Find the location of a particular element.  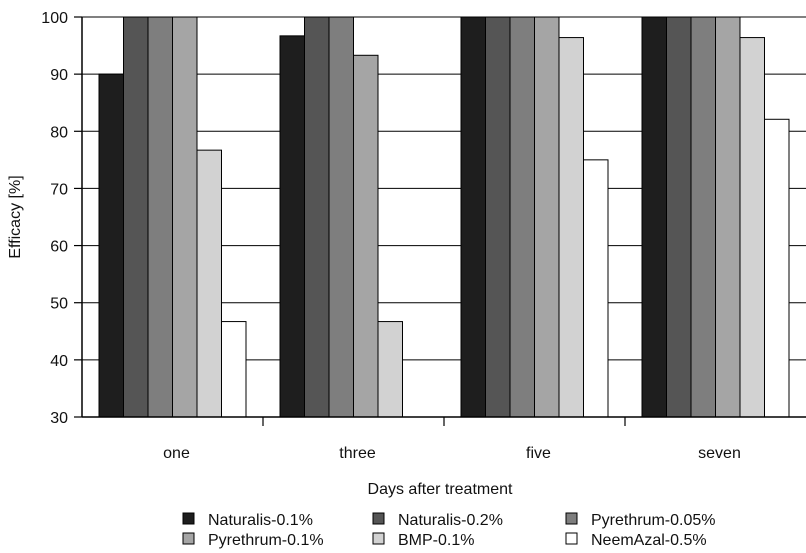

x-axis-label: Days after treatment is located at coordinates (441, 489).